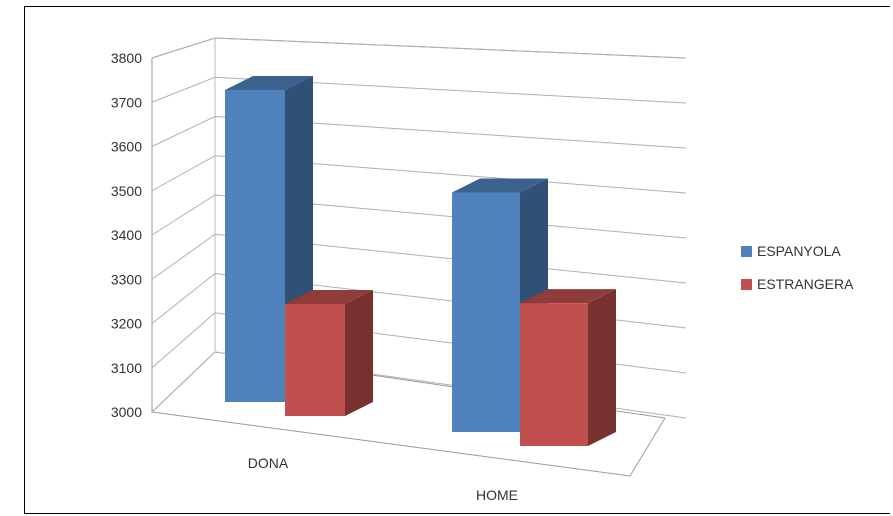  What do you see at coordinates (268, 463) in the screenshot?
I see `category-label-dona: DONA` at bounding box center [268, 463].